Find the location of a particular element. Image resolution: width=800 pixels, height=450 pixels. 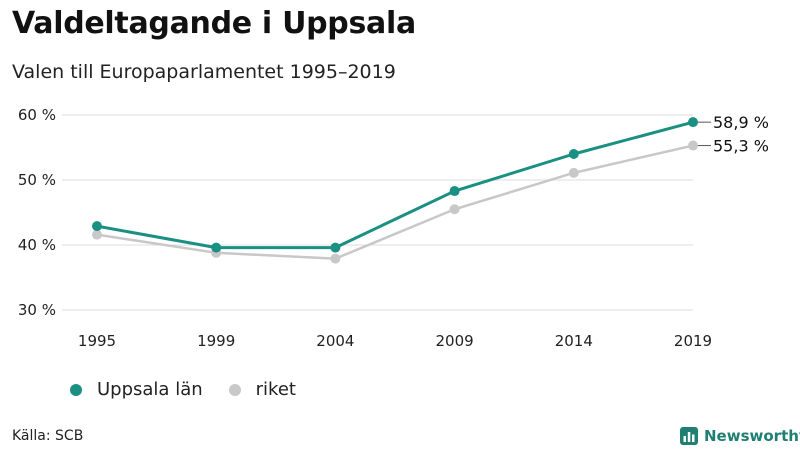

x-tick-label: 2019 is located at coordinates (693, 341).